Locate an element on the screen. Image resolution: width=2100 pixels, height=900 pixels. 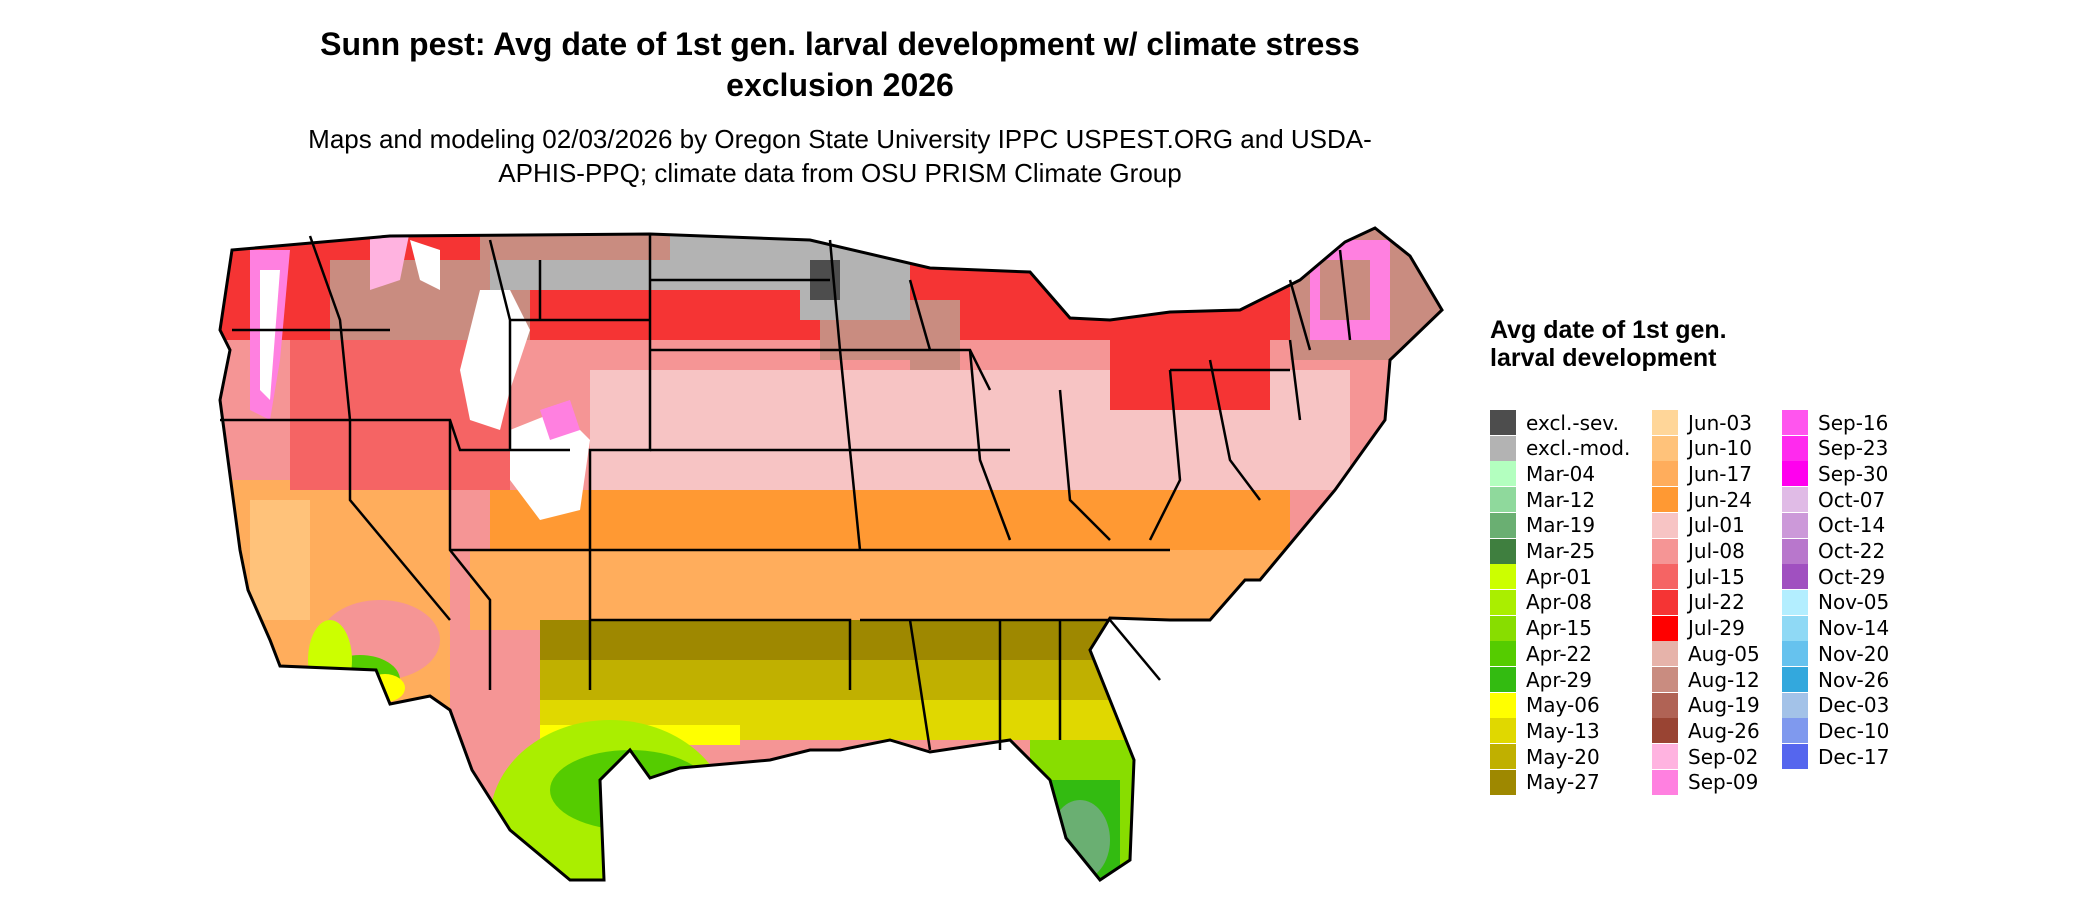
legend-label: Oct-29 is located at coordinates (1852, 576).